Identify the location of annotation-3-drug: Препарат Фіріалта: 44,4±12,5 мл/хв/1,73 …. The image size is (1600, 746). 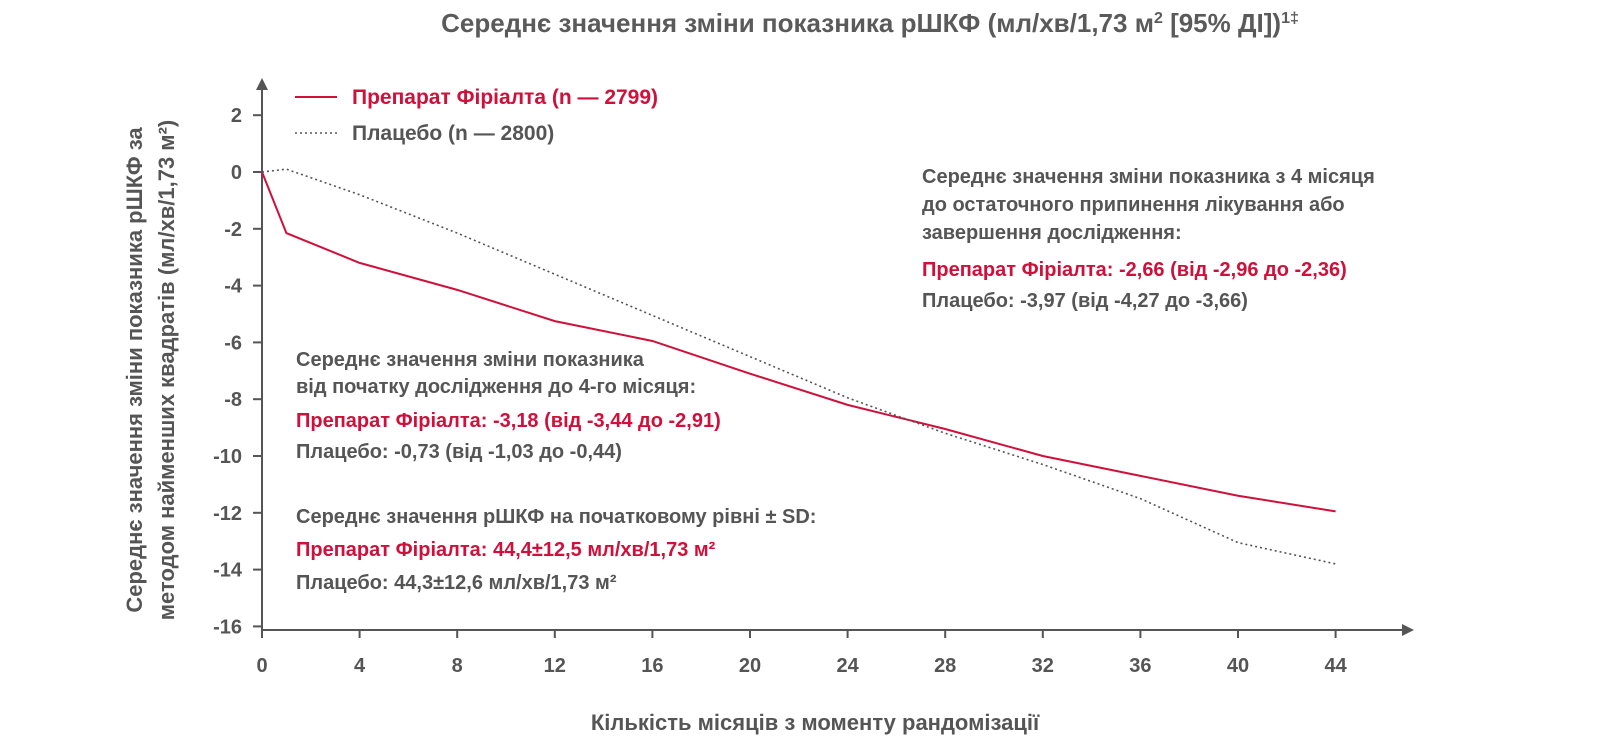
(506, 550).